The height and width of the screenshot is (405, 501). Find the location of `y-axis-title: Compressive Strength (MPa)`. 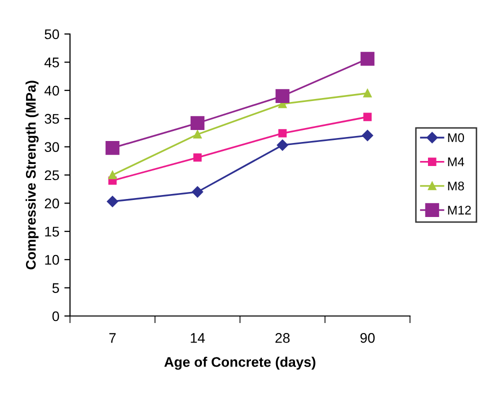

y-axis-title: Compressive Strength (MPa) is located at coordinates (32, 175).